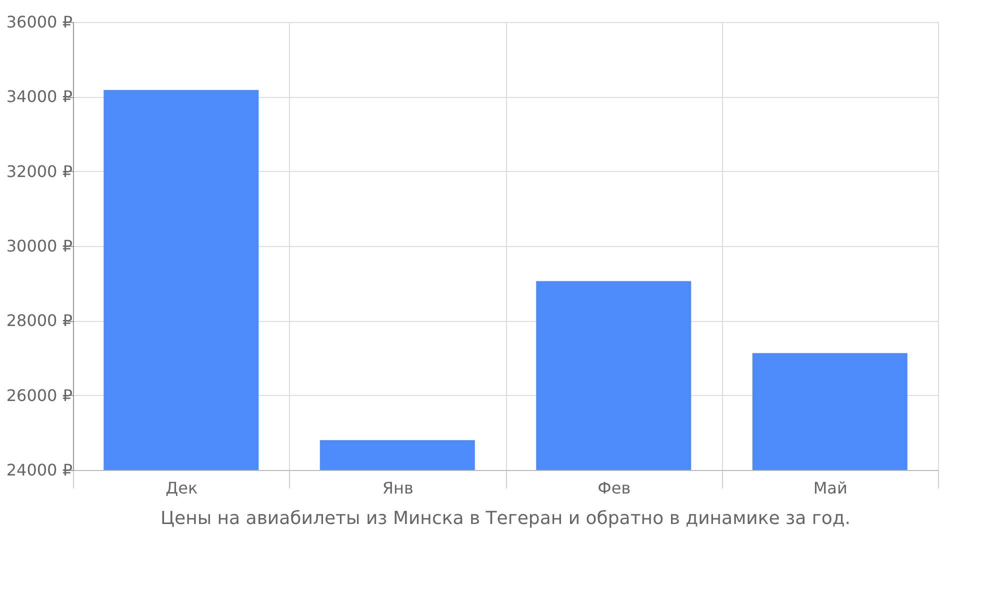 The image size is (1000, 600). What do you see at coordinates (39, 395) in the screenshot?
I see `y-tick-label: 26000 ₽` at bounding box center [39, 395].